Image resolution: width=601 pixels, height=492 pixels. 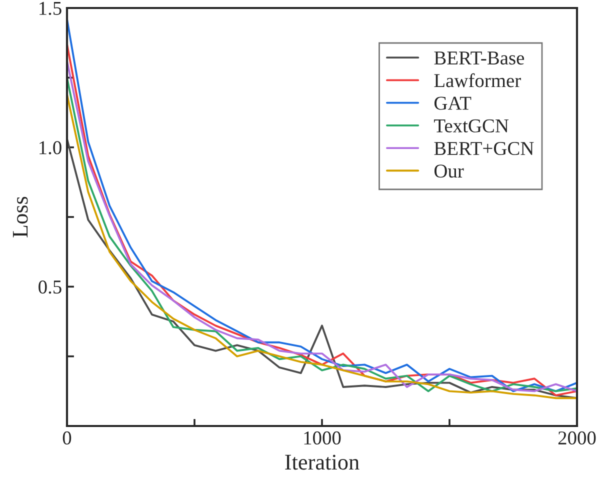 What do you see at coordinates (453, 103) in the screenshot?
I see `legend-label: GAT` at bounding box center [453, 103].